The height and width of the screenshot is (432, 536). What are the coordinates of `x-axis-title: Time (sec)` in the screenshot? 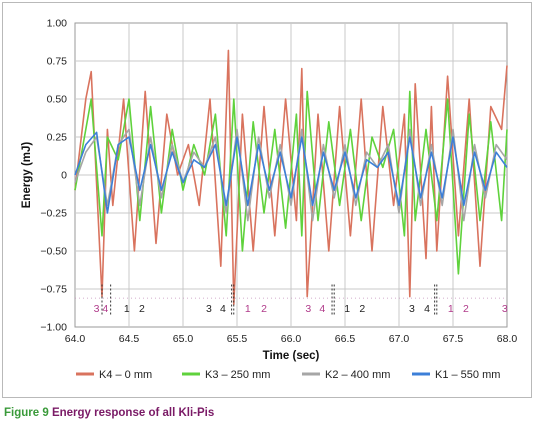 It's located at (291, 356).